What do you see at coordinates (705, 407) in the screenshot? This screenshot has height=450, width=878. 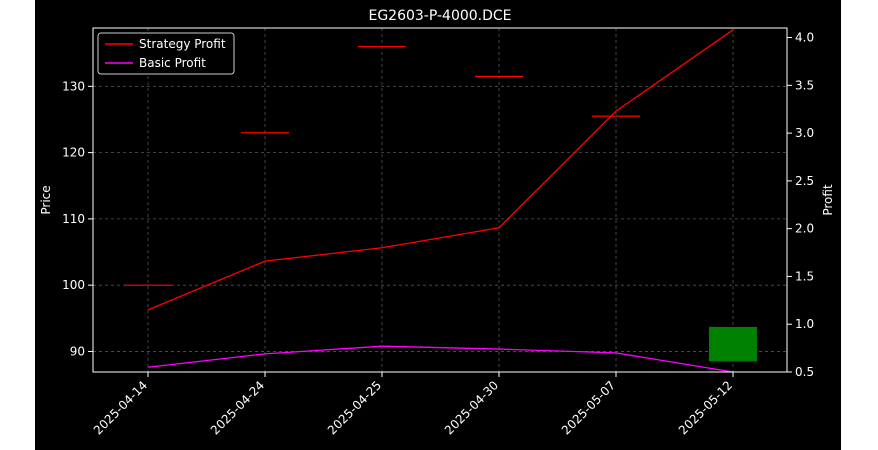 I see `x-tick-label: 2025-05-12` at bounding box center [705, 407].